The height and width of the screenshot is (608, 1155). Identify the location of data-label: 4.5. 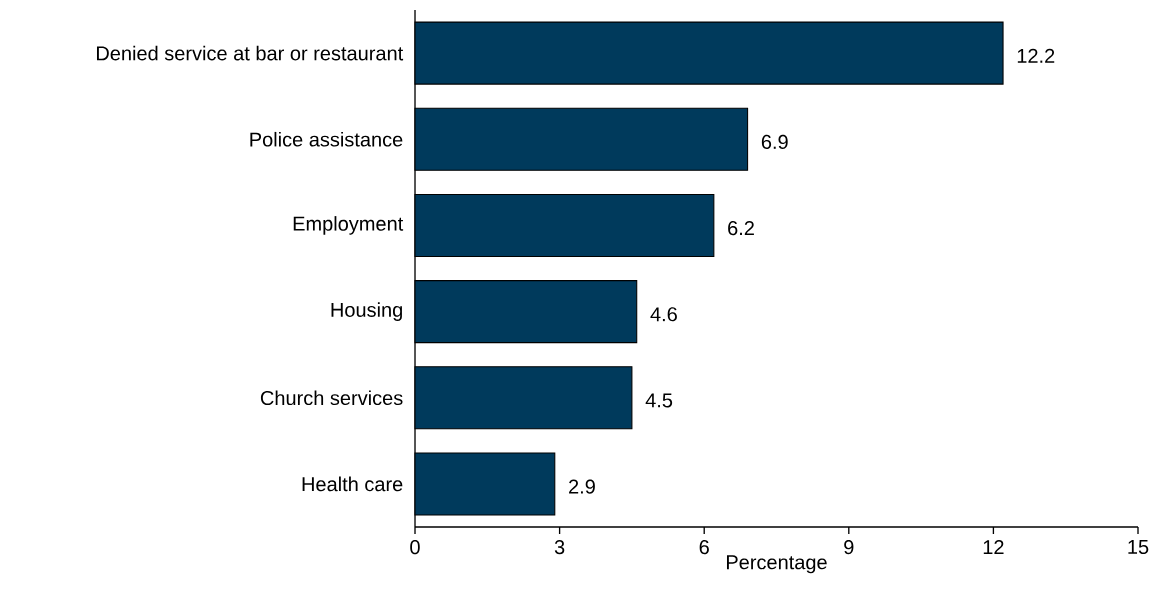
(659, 400).